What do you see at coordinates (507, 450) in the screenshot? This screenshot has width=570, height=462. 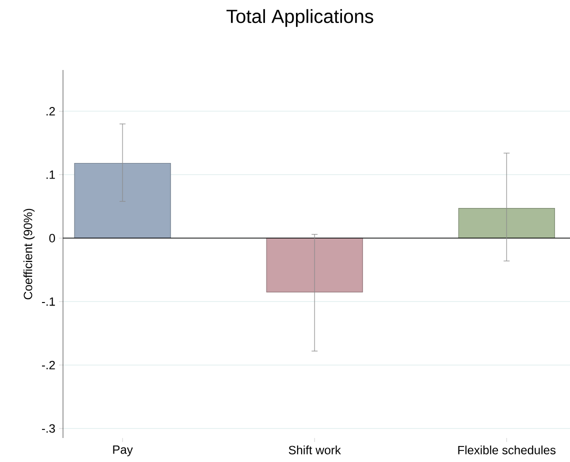 I see `x-tick-label: Flexible schedules` at bounding box center [507, 450].